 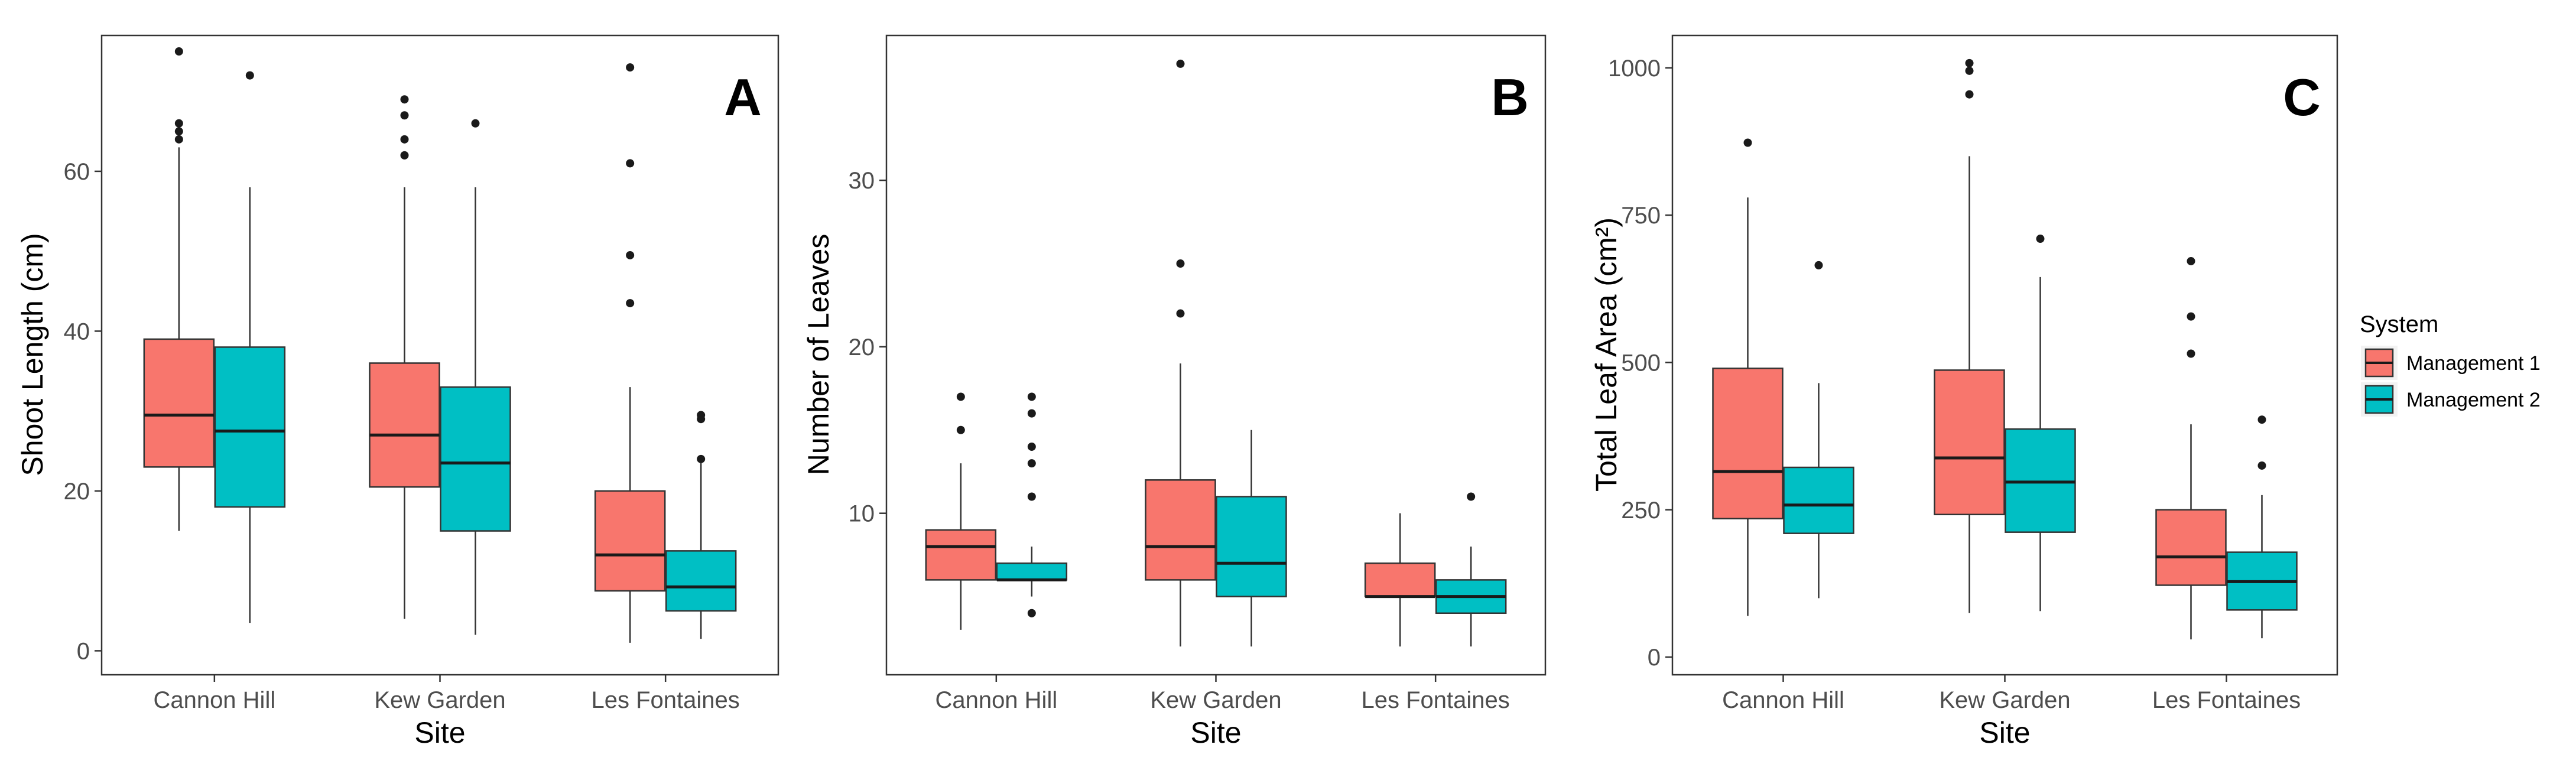 I want to click on legend-item-1: Management 1, so click(x=2451, y=363).